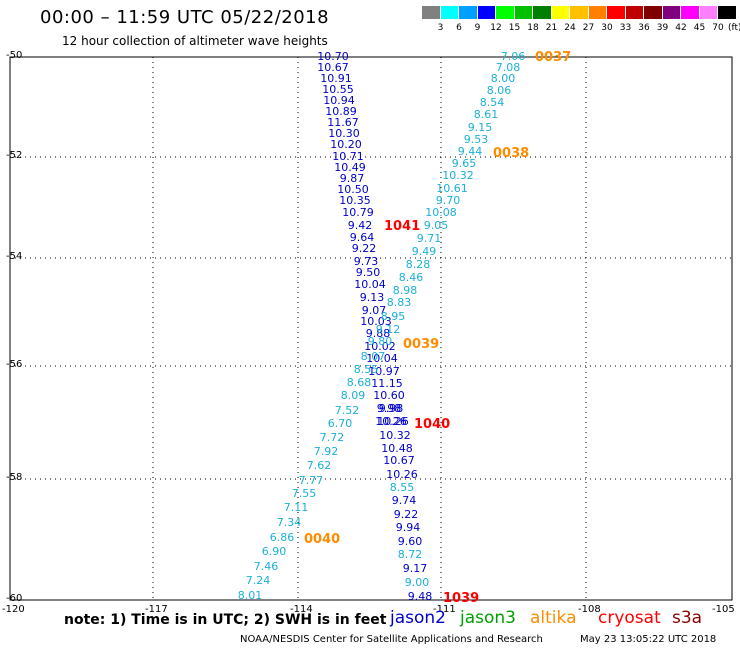 This screenshot has width=740, height=650. I want to click on wave-height-label: 7.11, so click(296, 507).